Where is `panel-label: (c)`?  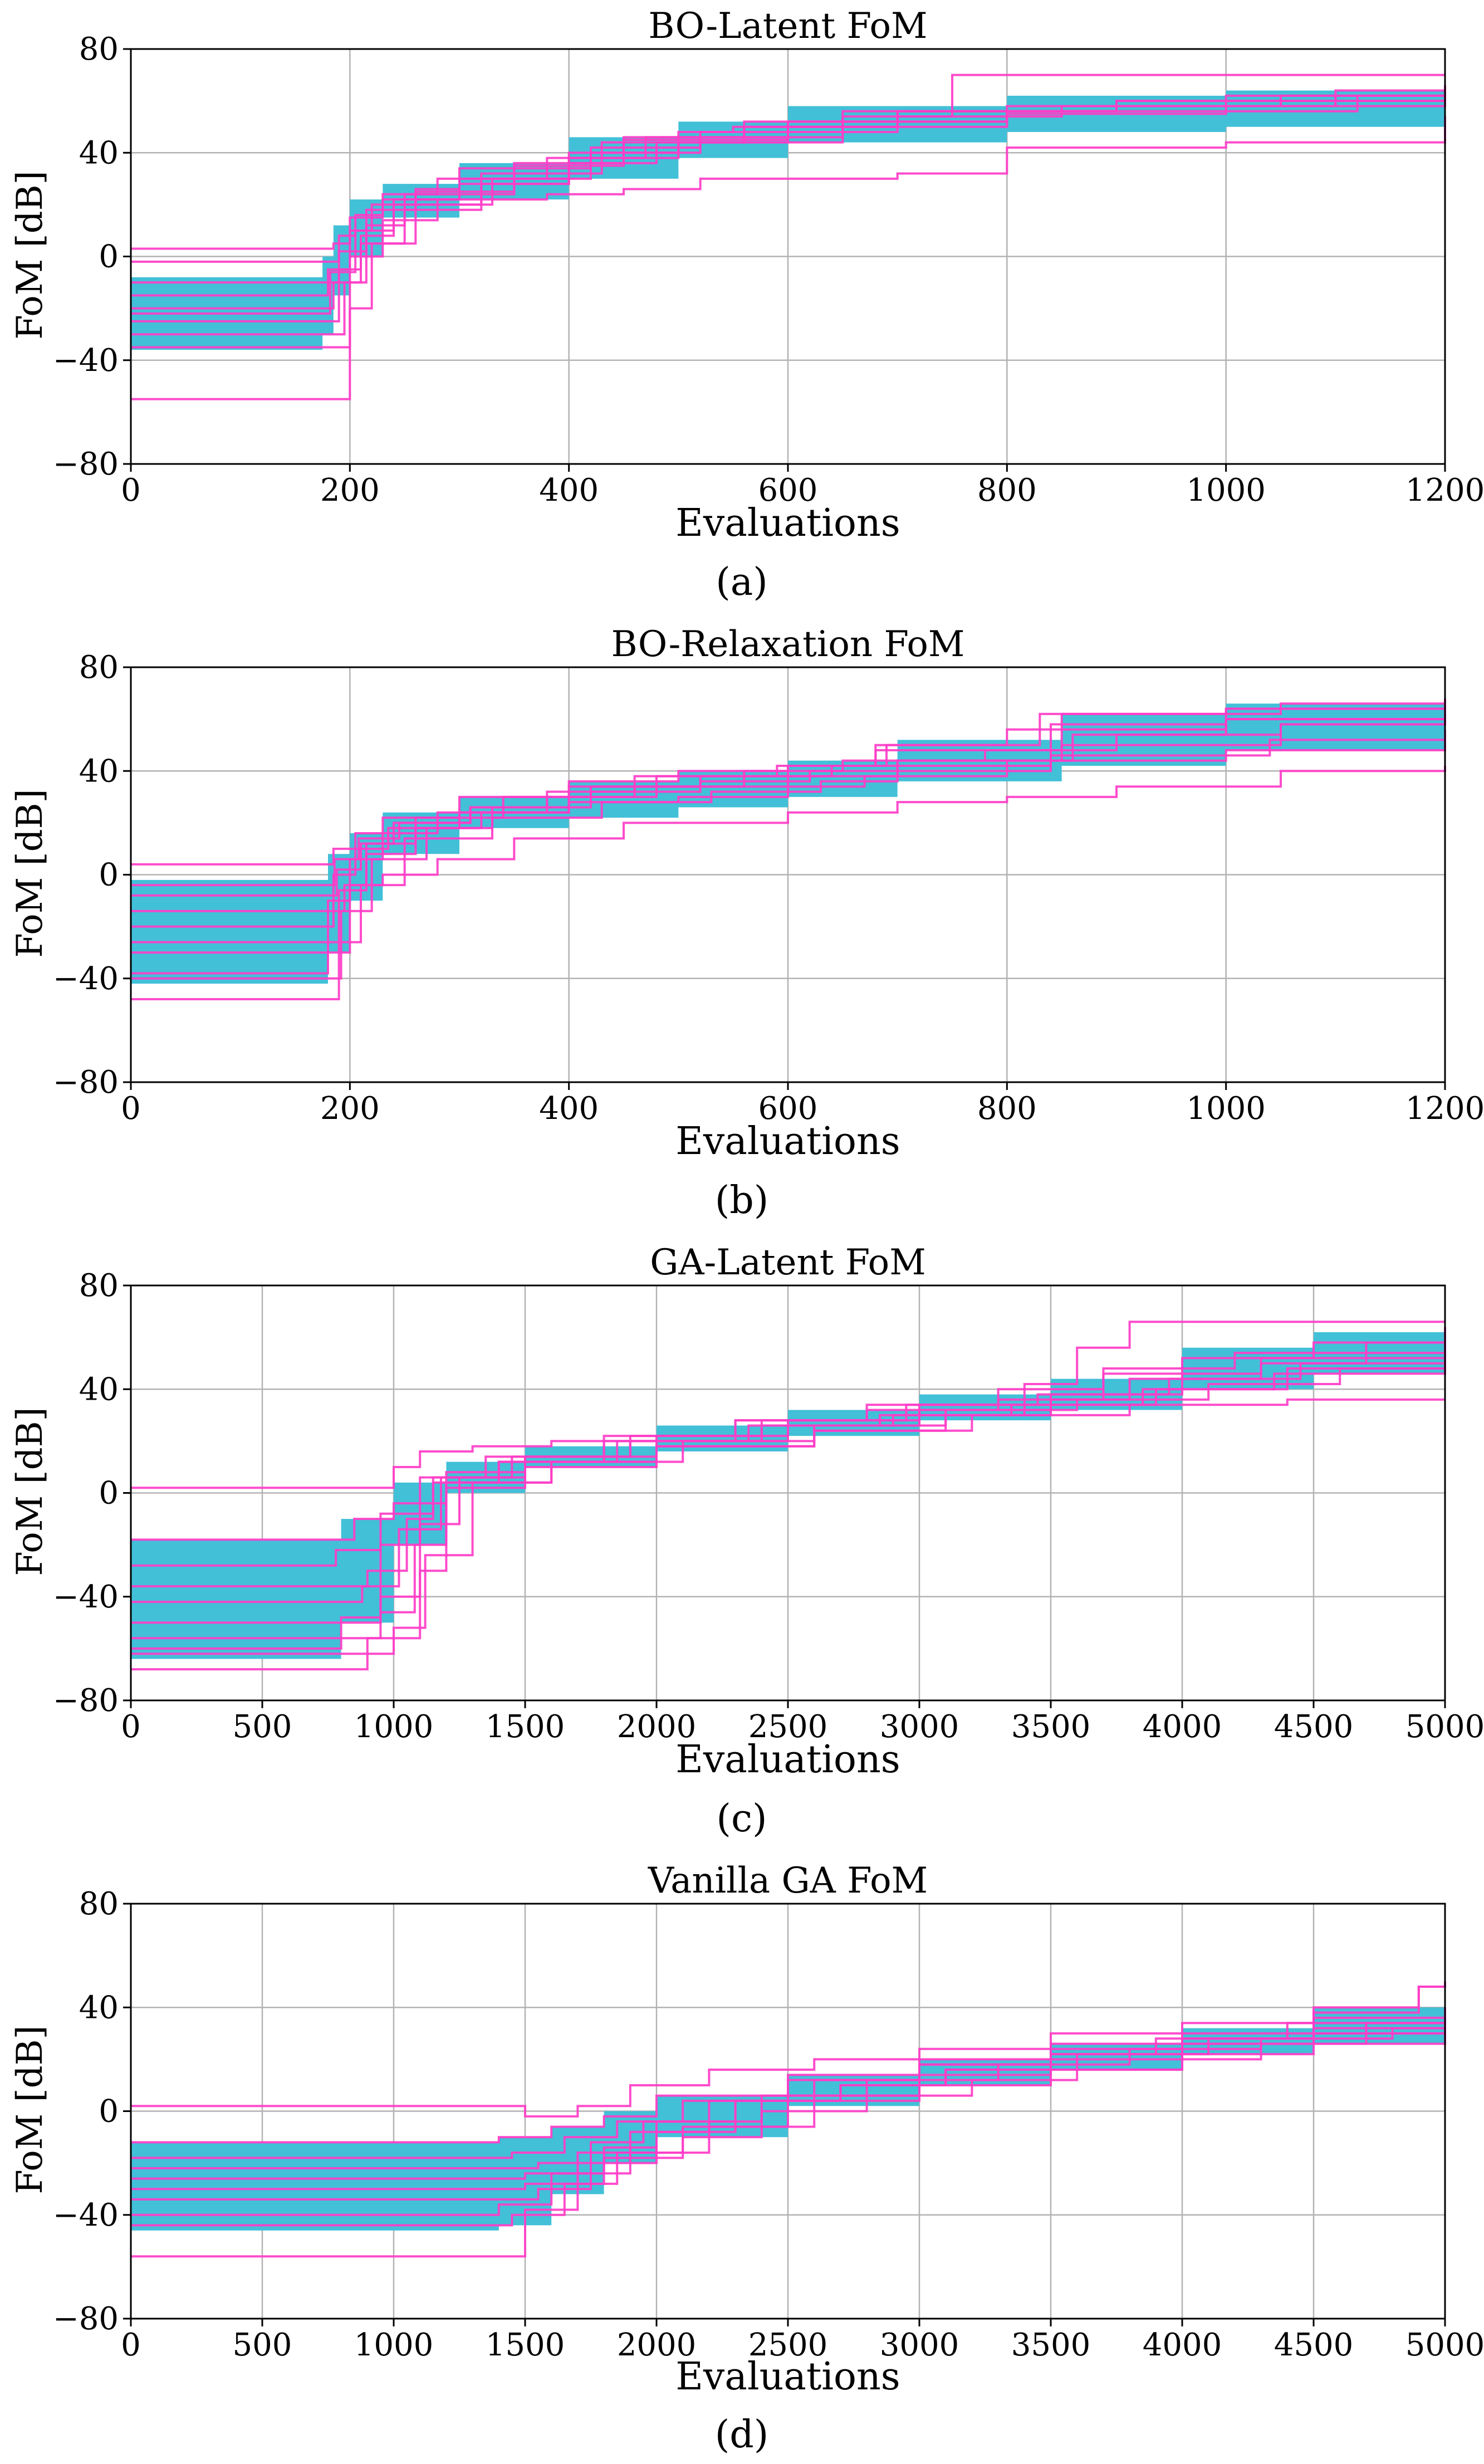
panel-label: (c) is located at coordinates (741, 1819).